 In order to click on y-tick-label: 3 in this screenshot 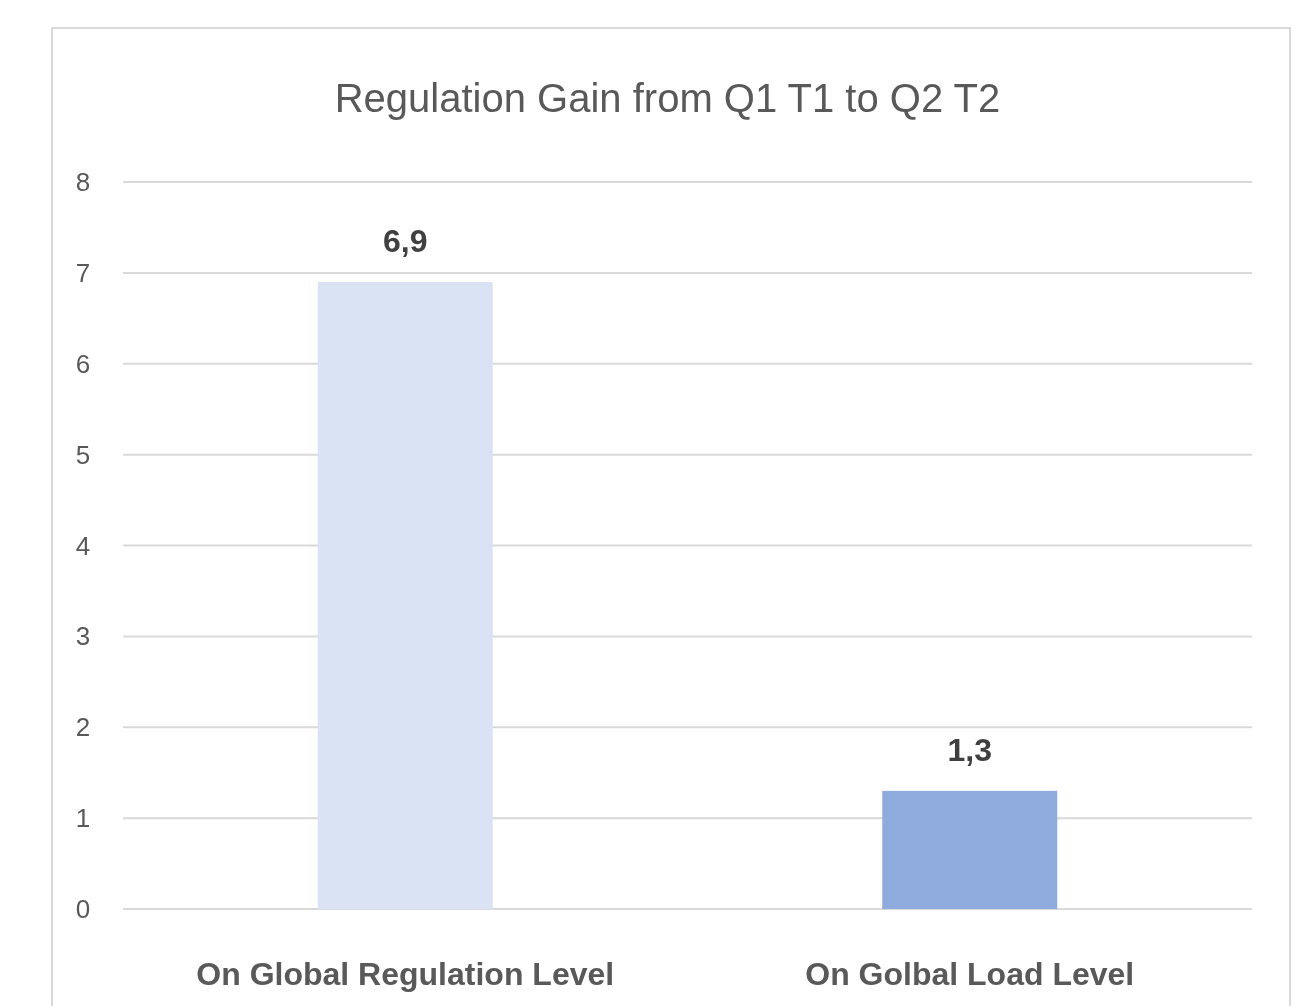, I will do `click(83, 636)`.